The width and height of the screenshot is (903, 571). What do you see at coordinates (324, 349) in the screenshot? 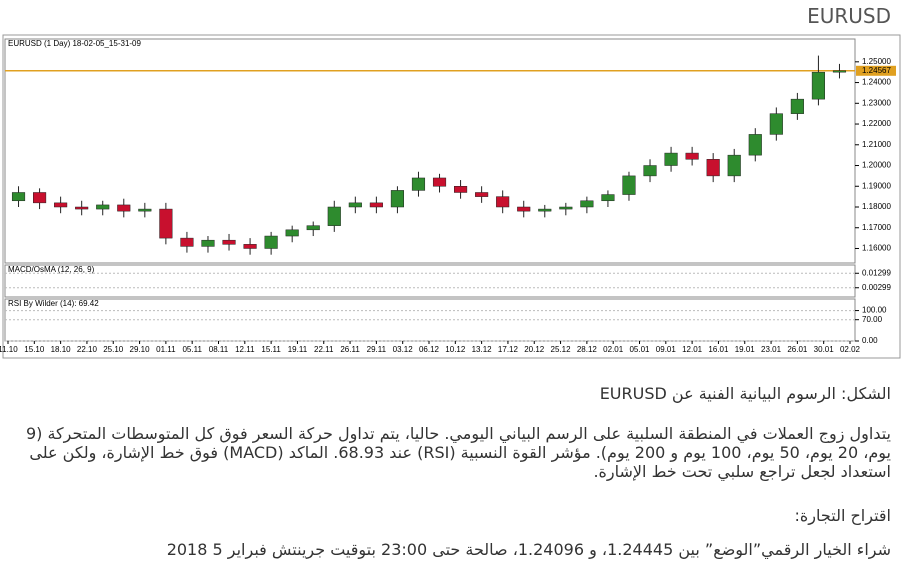
I see `x-tick-label: 22.11` at bounding box center [324, 349].